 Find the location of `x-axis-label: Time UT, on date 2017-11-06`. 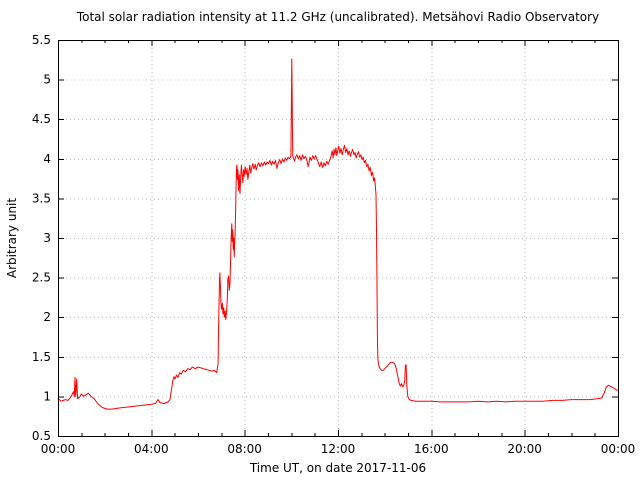

x-axis-label: Time UT, on date 2017-11-06 is located at coordinates (337, 468).